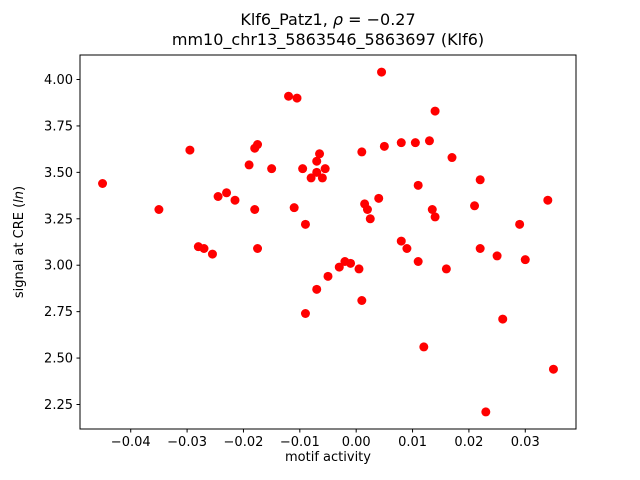 Image resolution: width=640 pixels, height=480 pixels. Describe the element at coordinates (58, 173) in the screenshot. I see `y-tick-label: 3.50` at that location.